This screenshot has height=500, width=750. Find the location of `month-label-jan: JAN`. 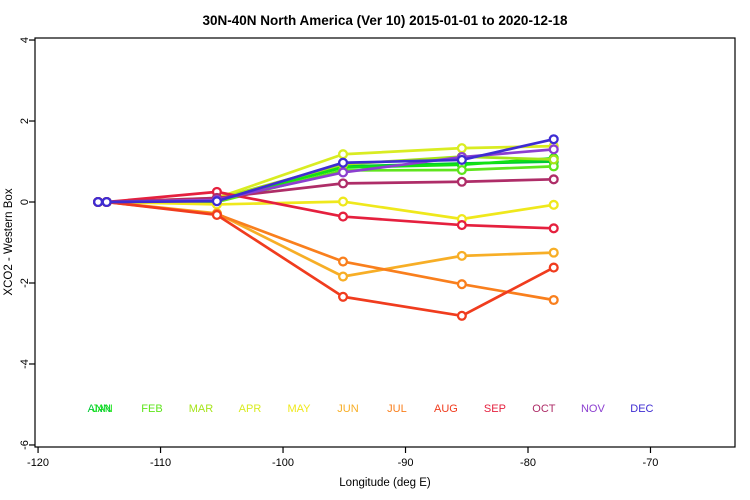

month-label-jan: JAN is located at coordinates (102, 409).